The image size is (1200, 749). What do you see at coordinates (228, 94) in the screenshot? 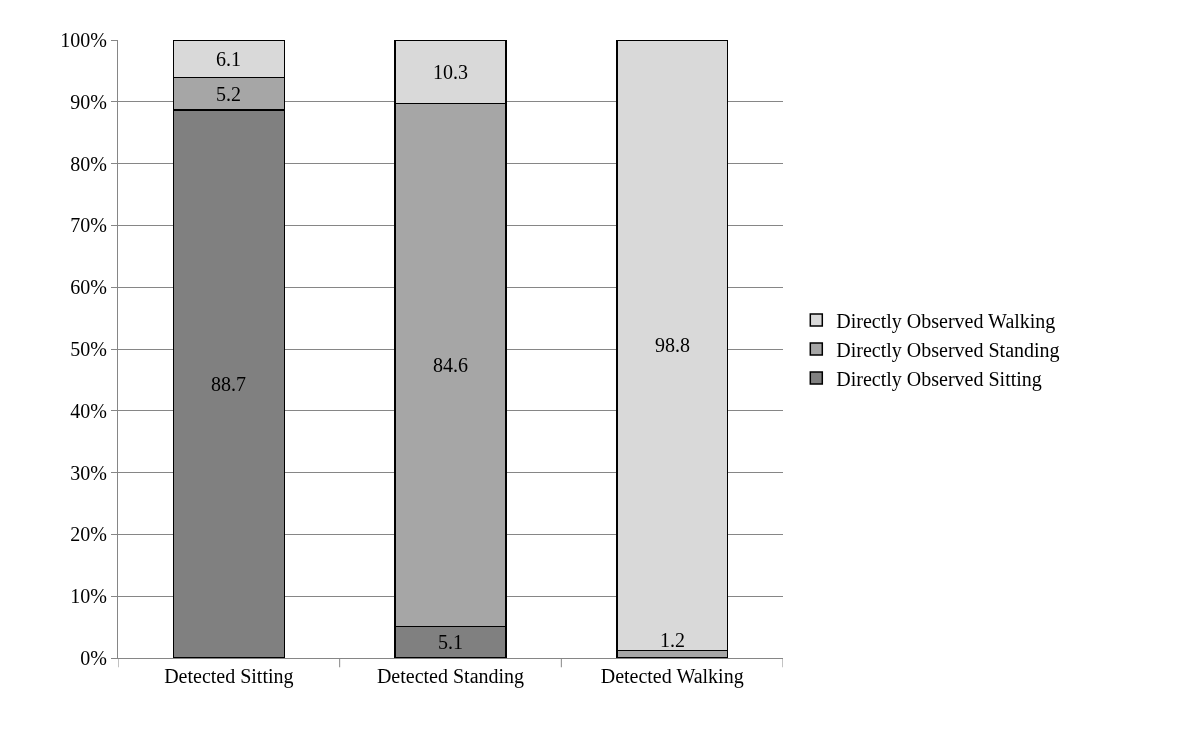
I see `data-label: 5.2` at bounding box center [228, 94].